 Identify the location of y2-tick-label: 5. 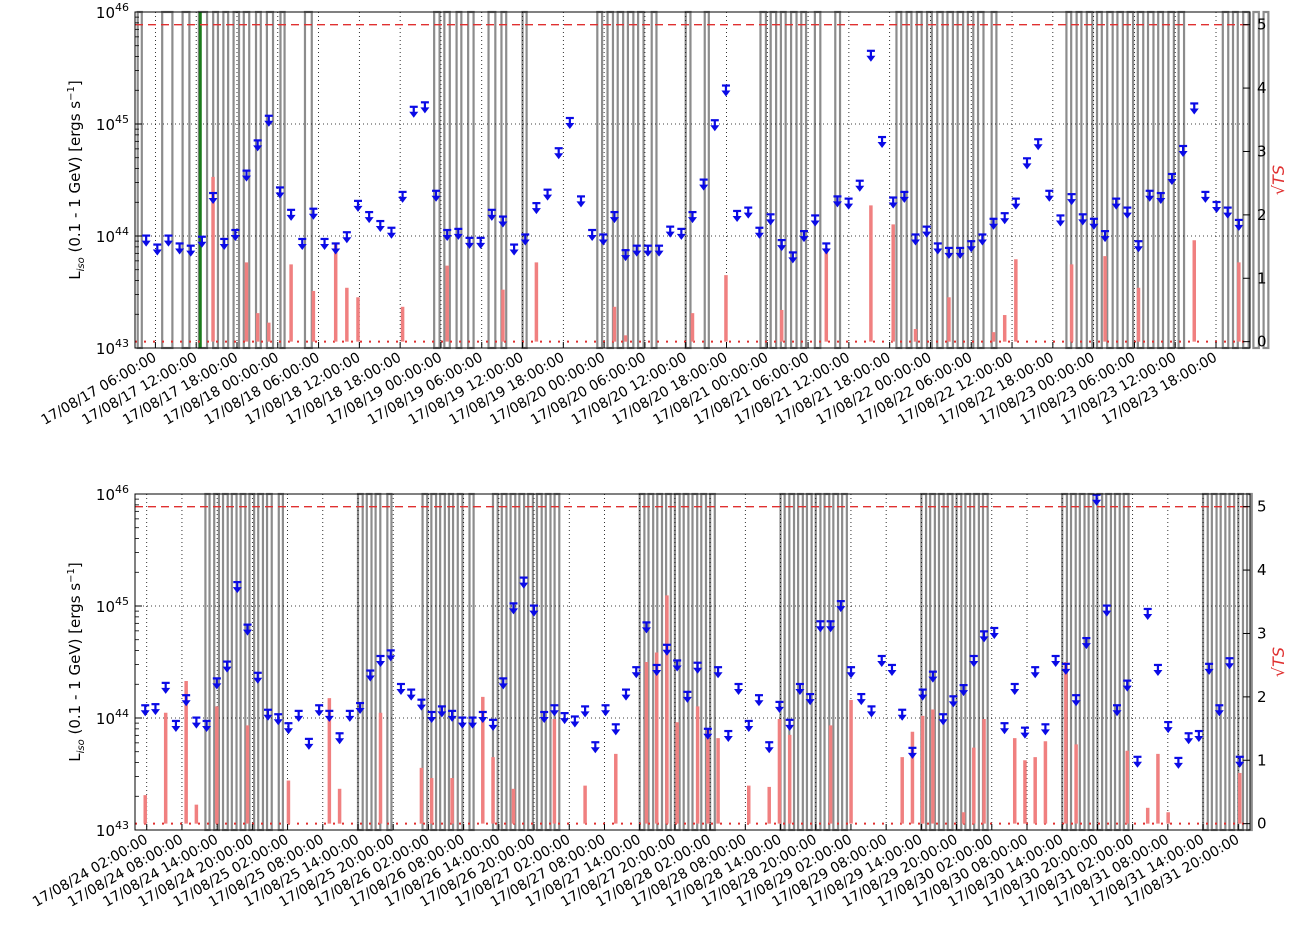
(1262, 507).